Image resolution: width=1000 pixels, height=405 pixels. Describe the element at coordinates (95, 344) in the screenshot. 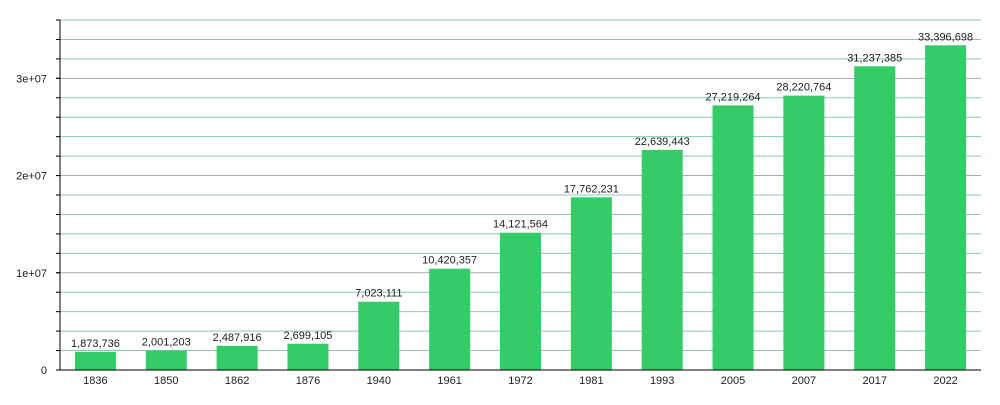

I see `data-label: 1,873,736` at that location.